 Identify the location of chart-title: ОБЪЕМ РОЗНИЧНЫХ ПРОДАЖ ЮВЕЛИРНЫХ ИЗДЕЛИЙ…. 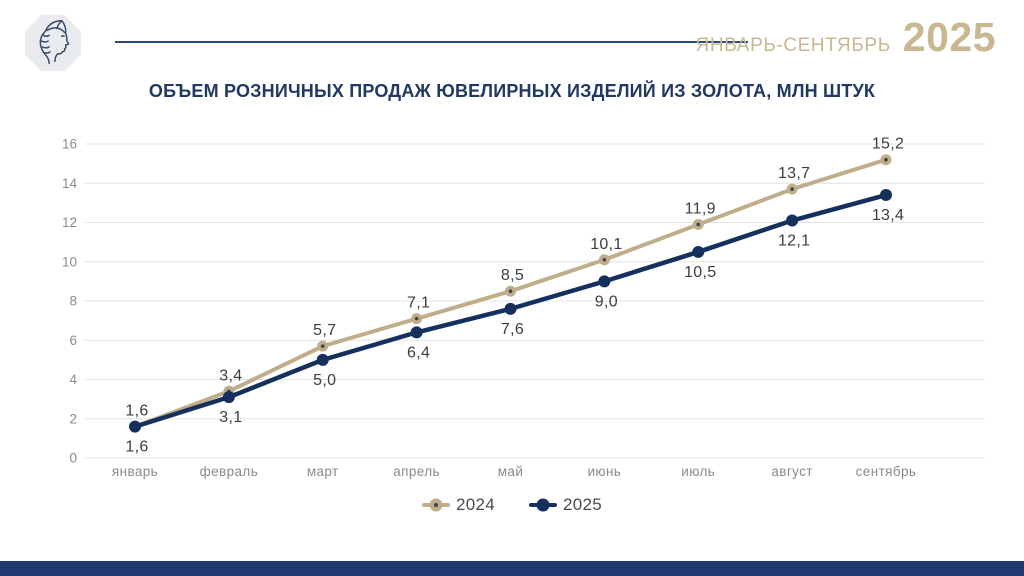
(512, 91).